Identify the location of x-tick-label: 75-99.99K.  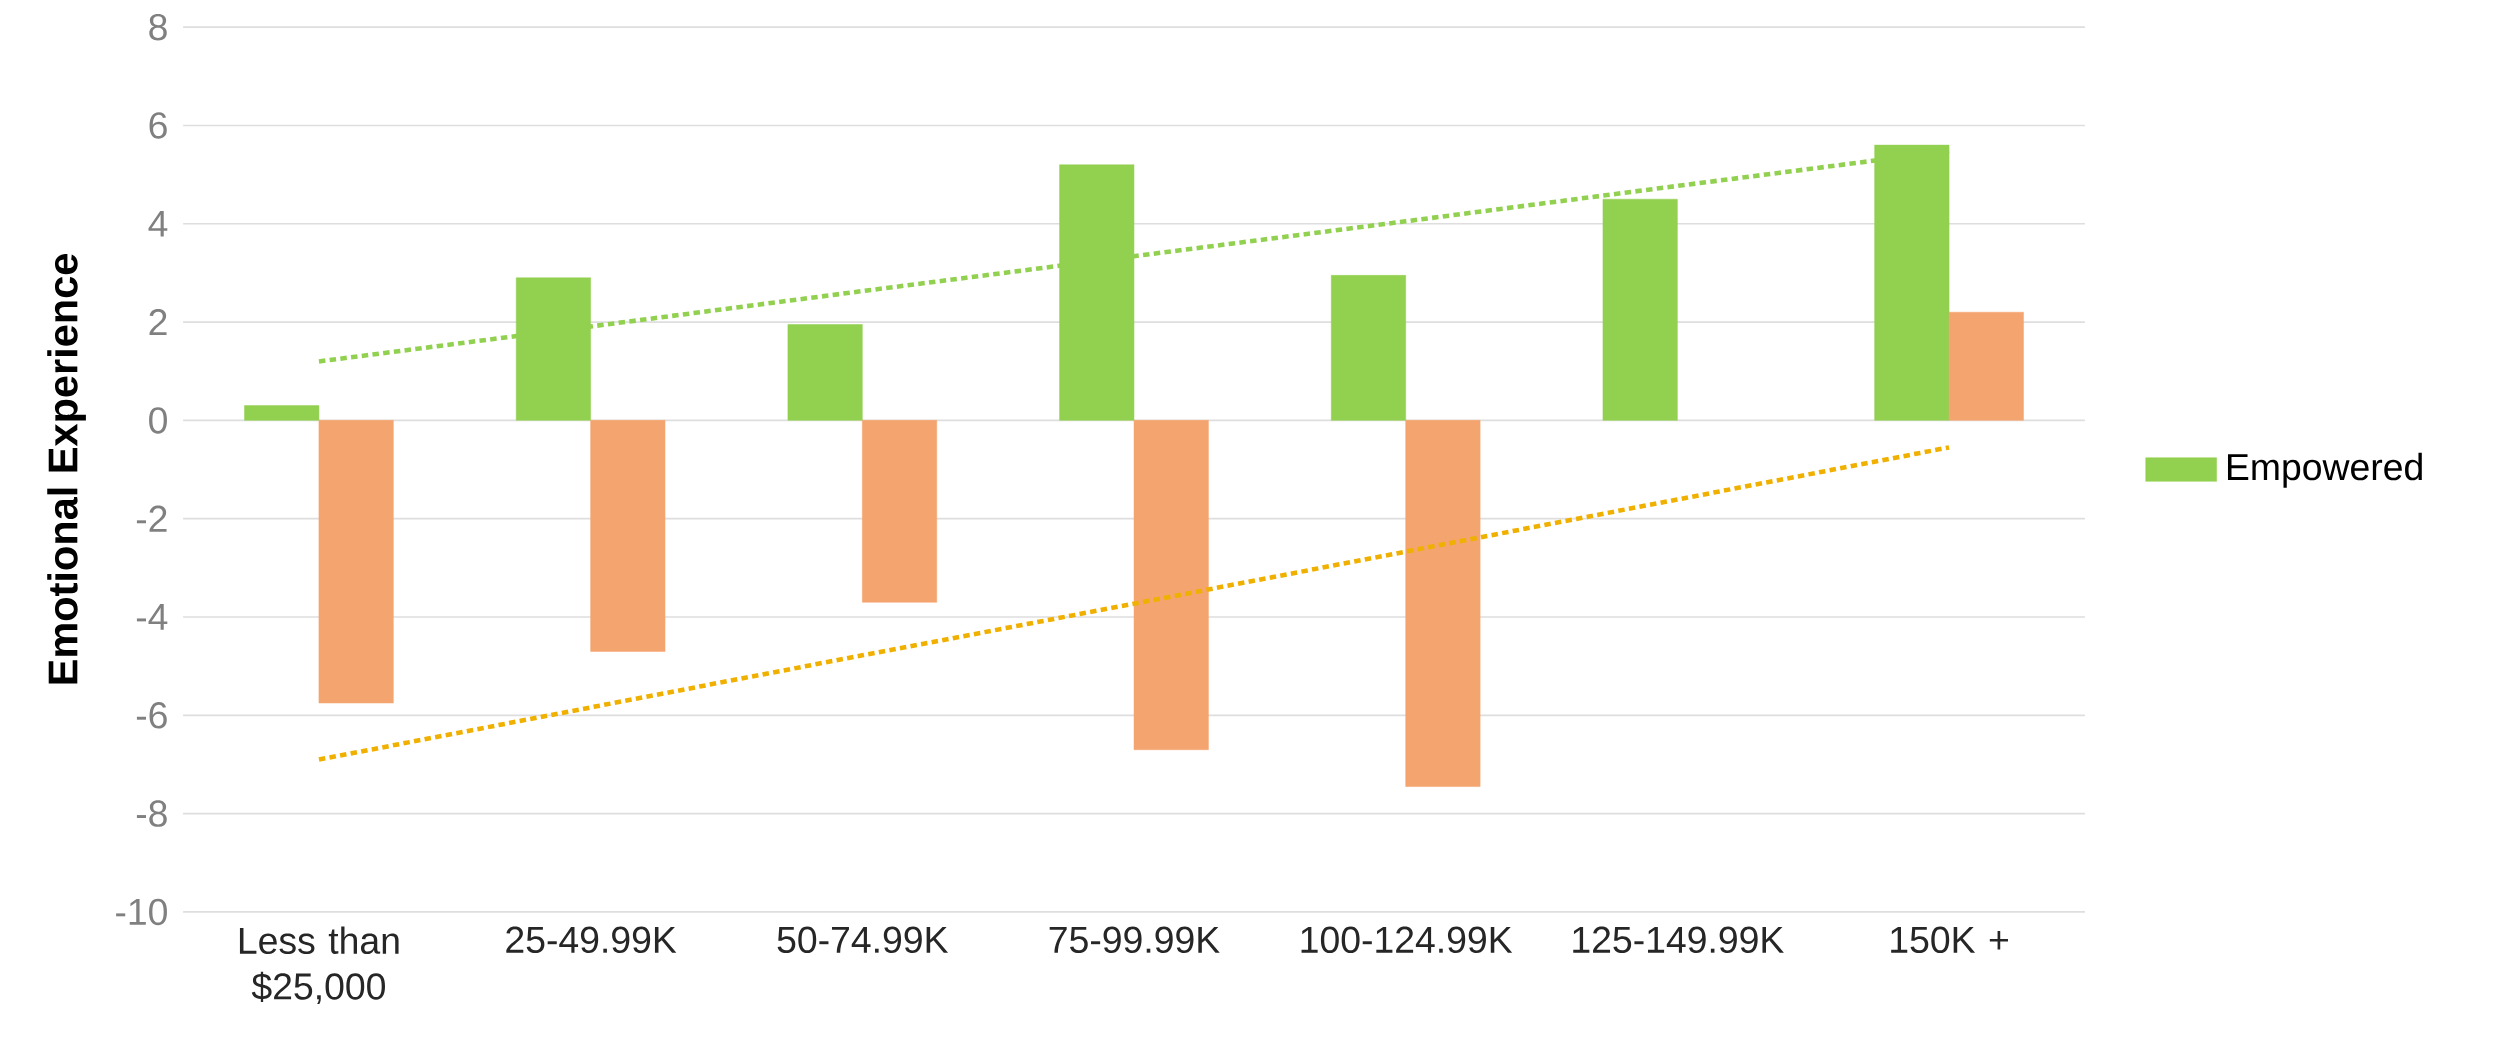
(1134, 939).